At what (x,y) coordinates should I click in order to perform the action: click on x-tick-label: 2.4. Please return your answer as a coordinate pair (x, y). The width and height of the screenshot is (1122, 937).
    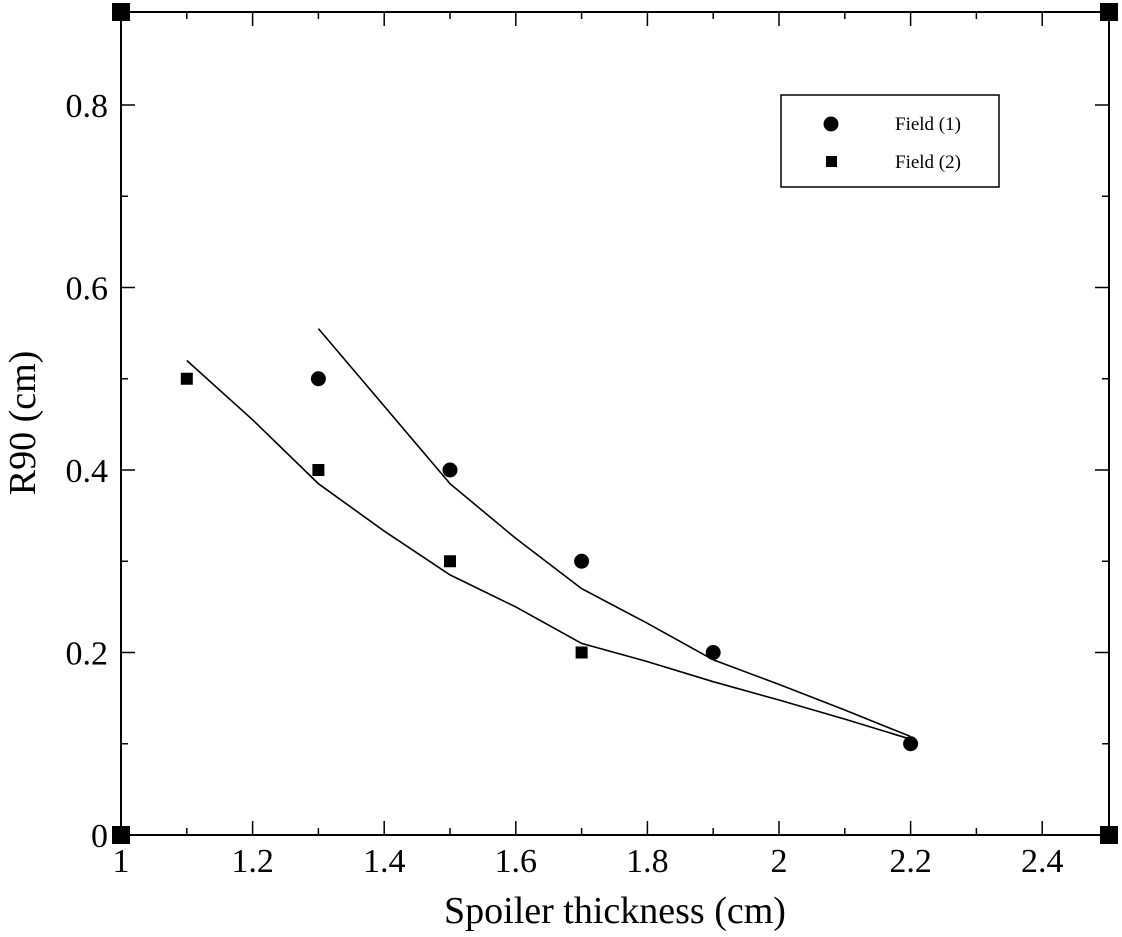
    Looking at the image, I should click on (1042, 861).